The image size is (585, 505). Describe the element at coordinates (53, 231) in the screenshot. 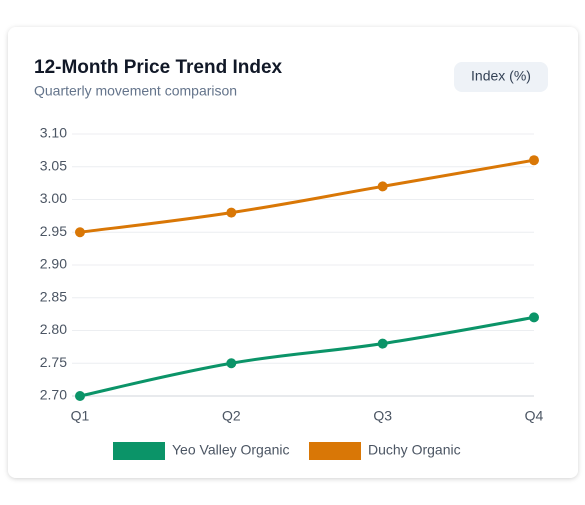

I see `y-tick-label: 2.95` at that location.